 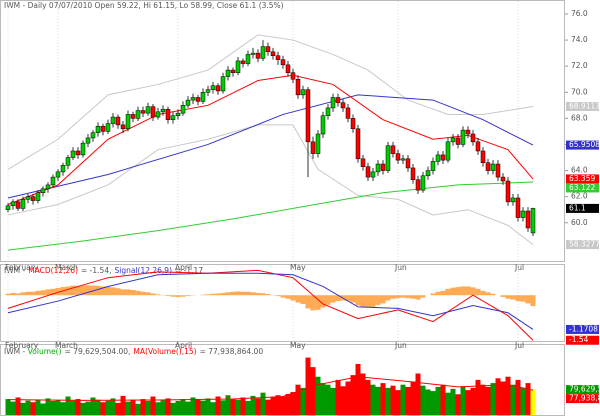 I want to click on end-label: 63.359, so click(x=582, y=179).